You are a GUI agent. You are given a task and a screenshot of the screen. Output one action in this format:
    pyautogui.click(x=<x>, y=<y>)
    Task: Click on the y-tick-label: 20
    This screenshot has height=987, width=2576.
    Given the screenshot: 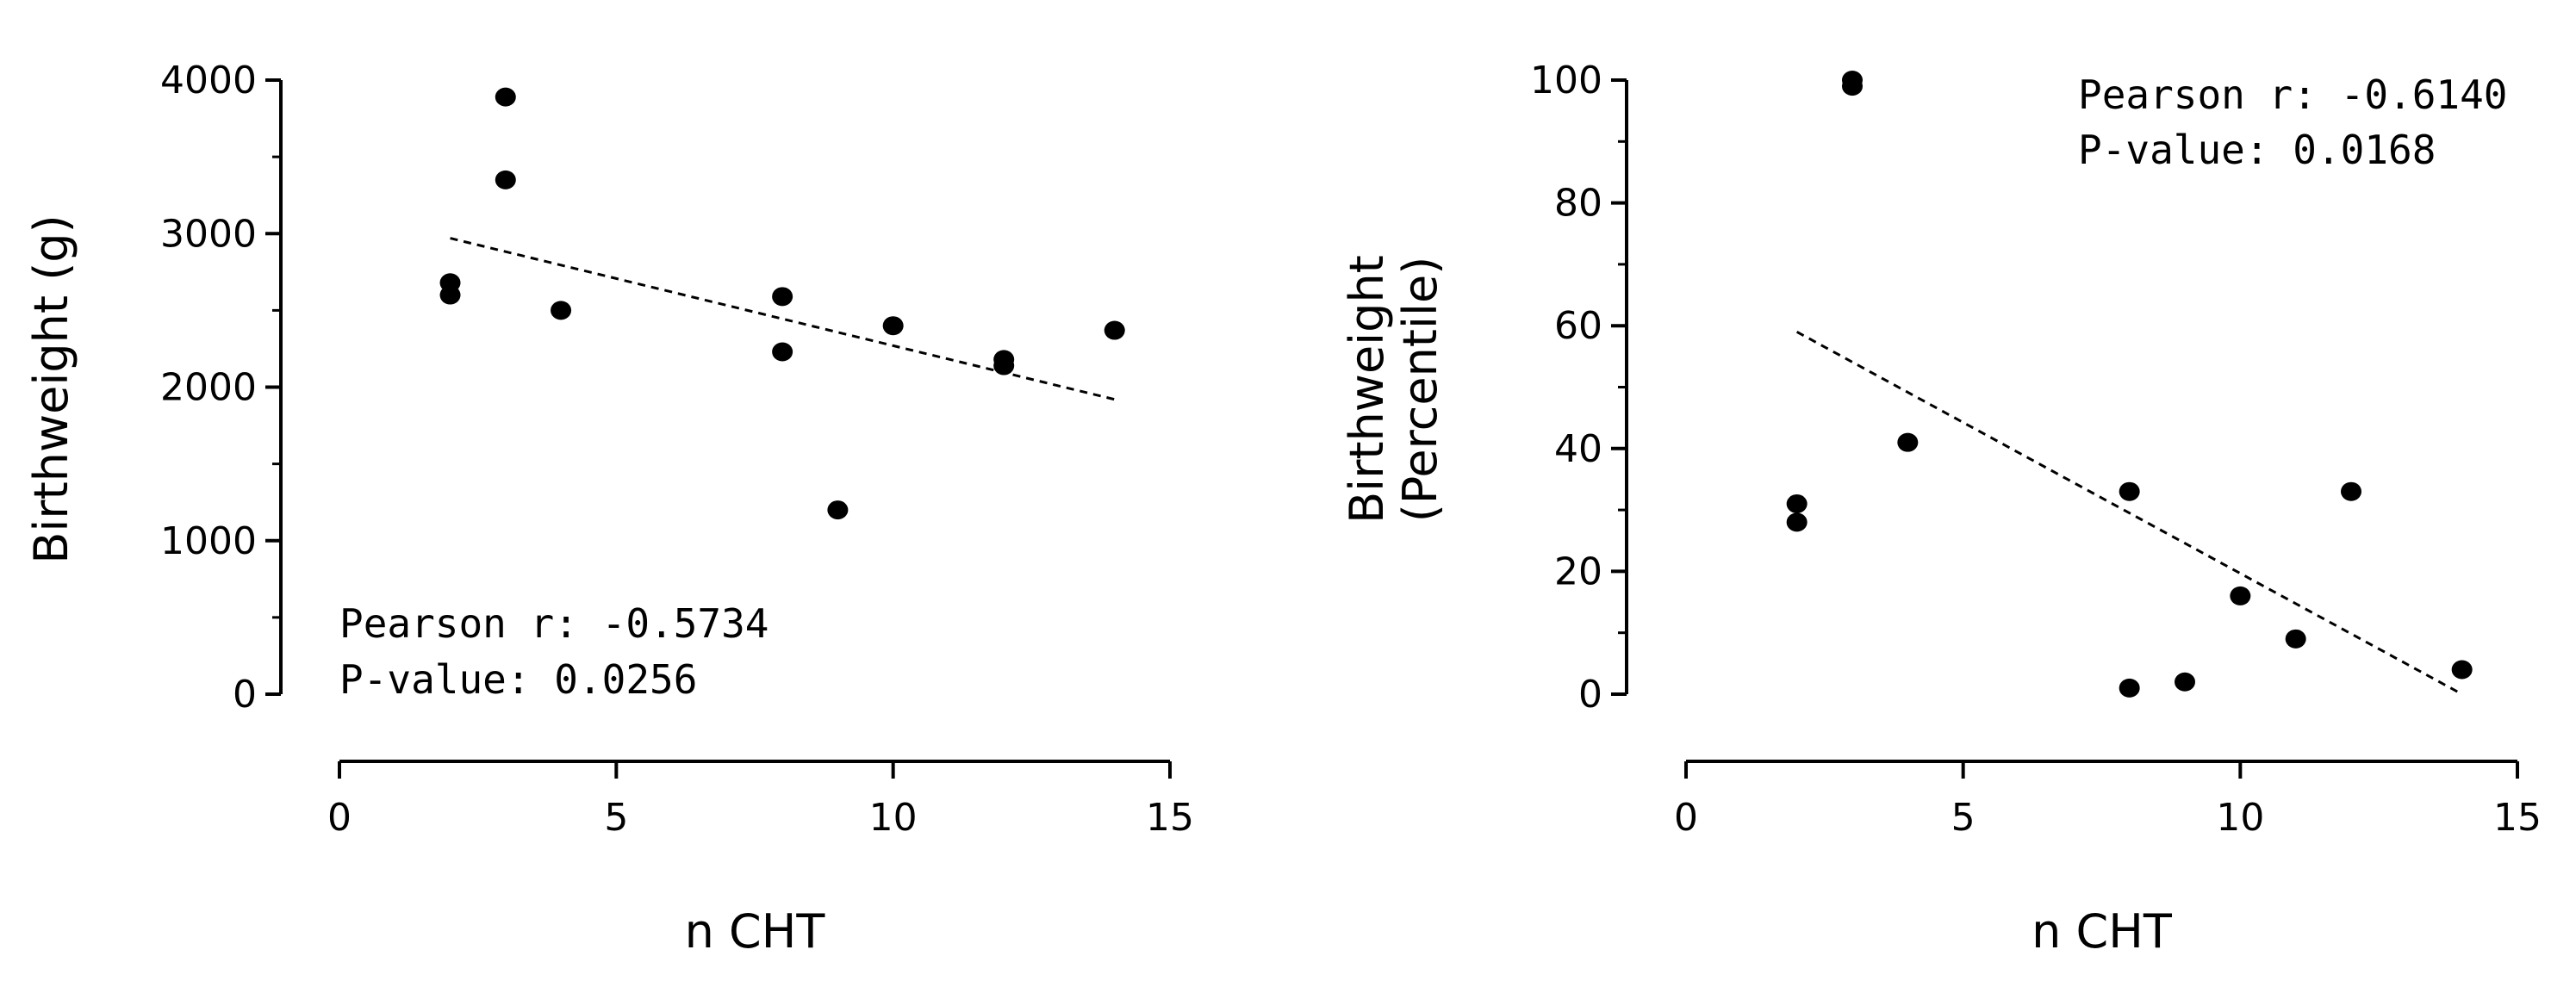 What is the action you would take?
    pyautogui.click(x=1578, y=571)
    